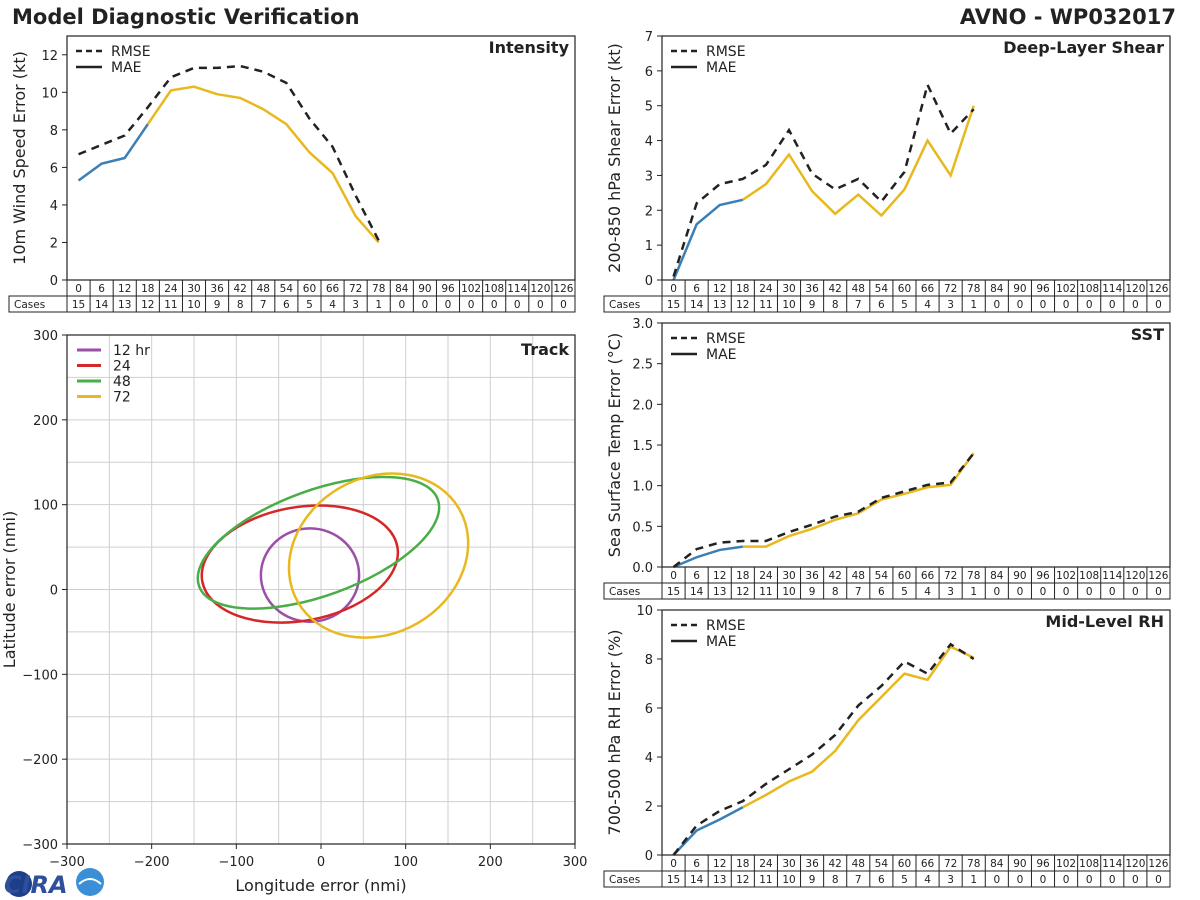 The height and width of the screenshot is (900, 1200). Describe the element at coordinates (719, 576) in the screenshot. I see `forecast-hour: 12` at that location.